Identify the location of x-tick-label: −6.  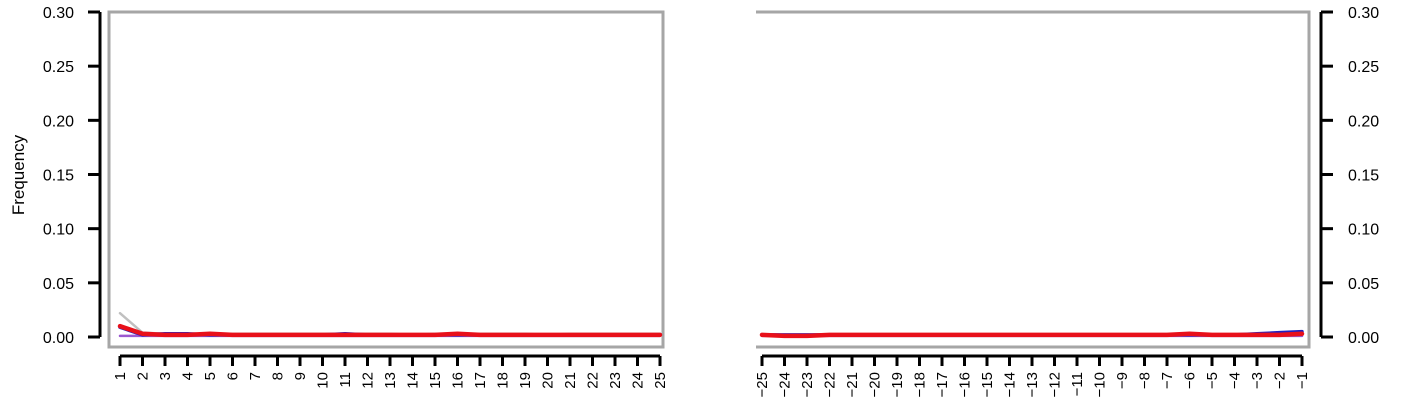
(1190, 380).